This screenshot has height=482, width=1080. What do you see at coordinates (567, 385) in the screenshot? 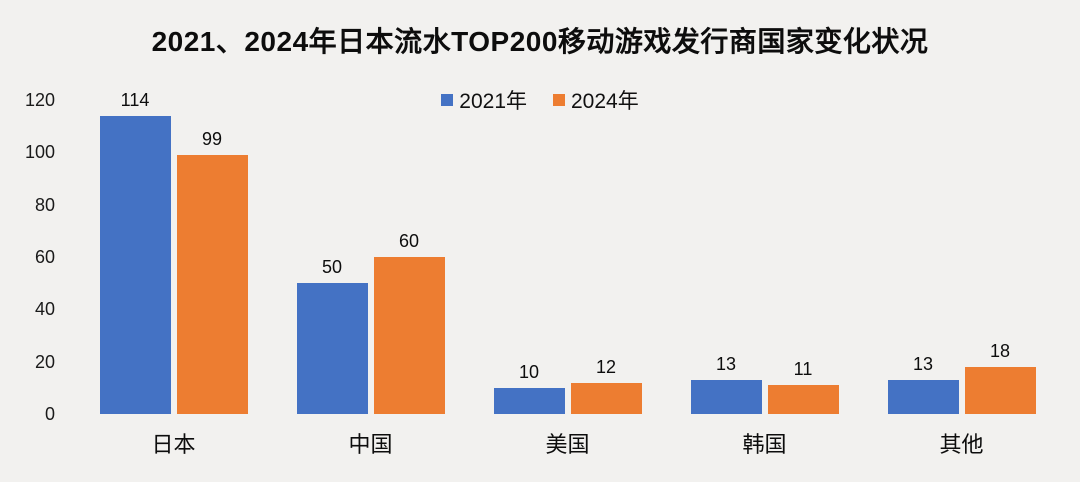
I see `bar-group-c2: 10 12` at bounding box center [567, 385].